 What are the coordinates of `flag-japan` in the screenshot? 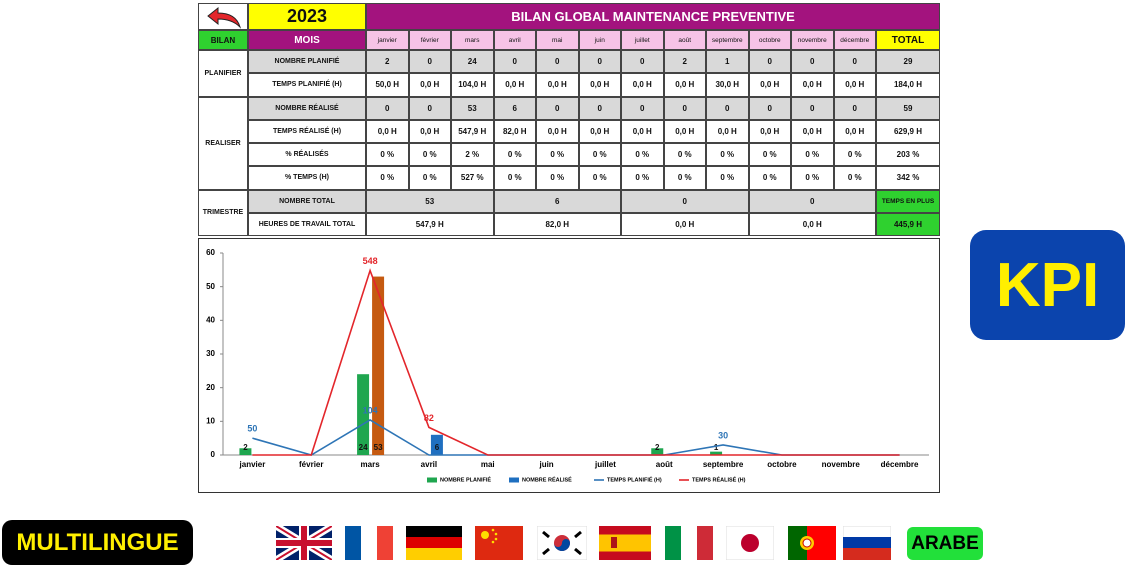 It's located at (750, 543).